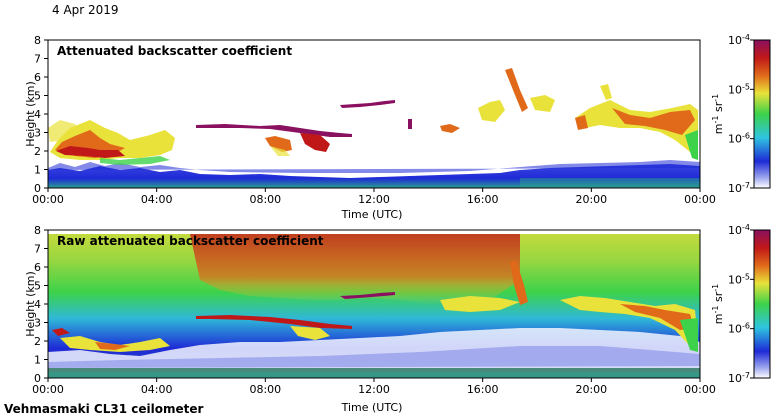  Describe the element at coordinates (374, 232) in the screenshot. I see `missing-top-strip` at that location.